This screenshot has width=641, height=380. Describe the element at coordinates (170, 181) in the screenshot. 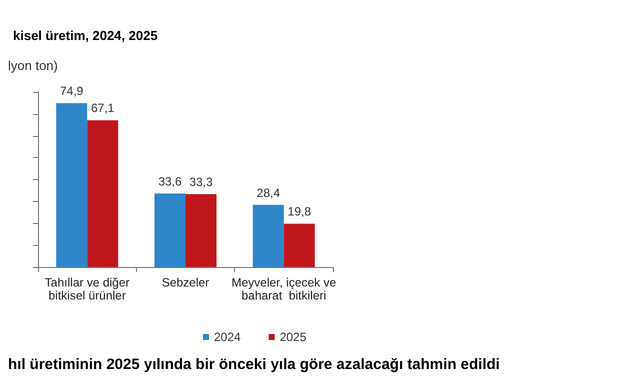

I see `data-label: 33,6` at that location.